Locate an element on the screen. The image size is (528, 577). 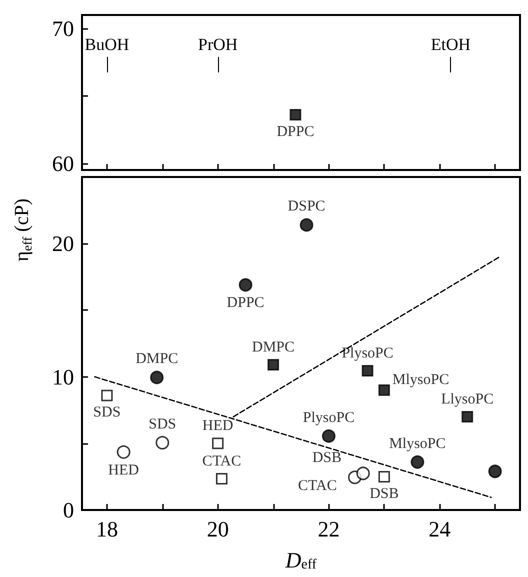
data-label: DSPC is located at coordinates (307, 206).